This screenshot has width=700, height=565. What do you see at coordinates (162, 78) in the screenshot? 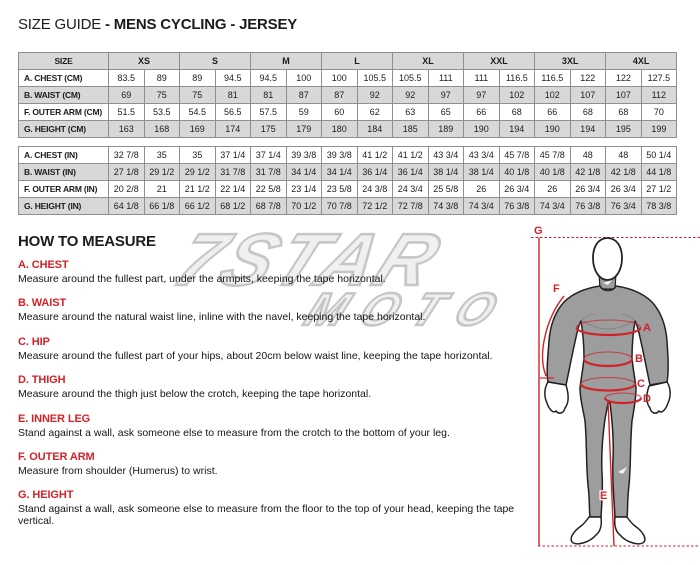
I see `size-value-cell: 89` at bounding box center [162, 78].